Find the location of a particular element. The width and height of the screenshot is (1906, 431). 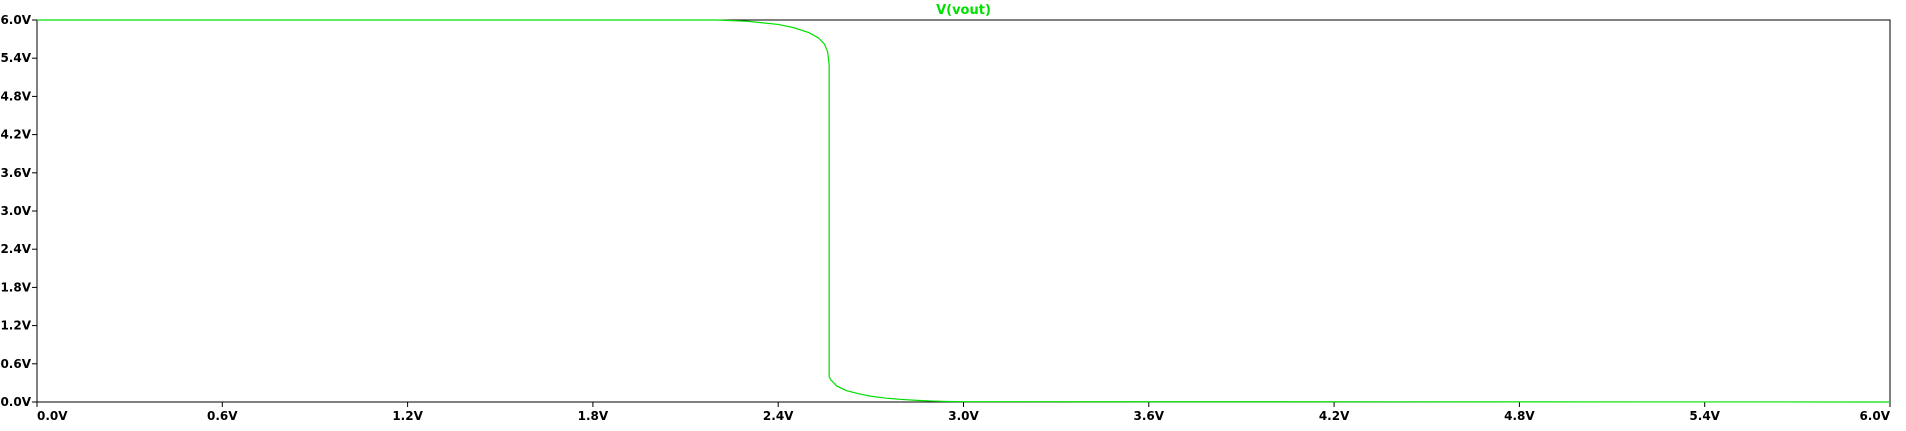

y-tick-label: 2.4V is located at coordinates (15, 249).